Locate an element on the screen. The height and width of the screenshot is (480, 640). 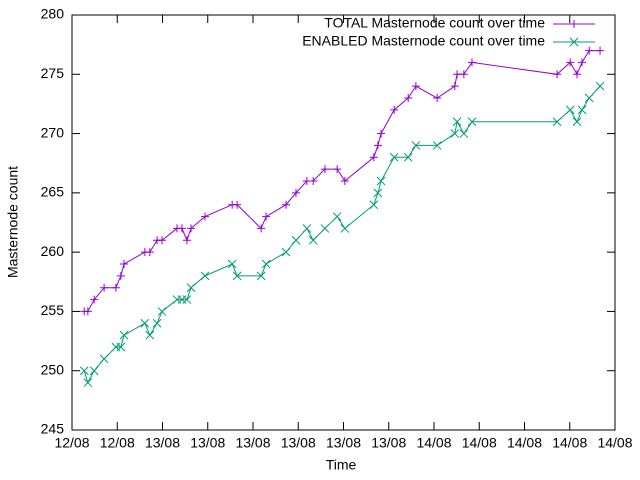
y-tick-label: 265 is located at coordinates (53, 192).